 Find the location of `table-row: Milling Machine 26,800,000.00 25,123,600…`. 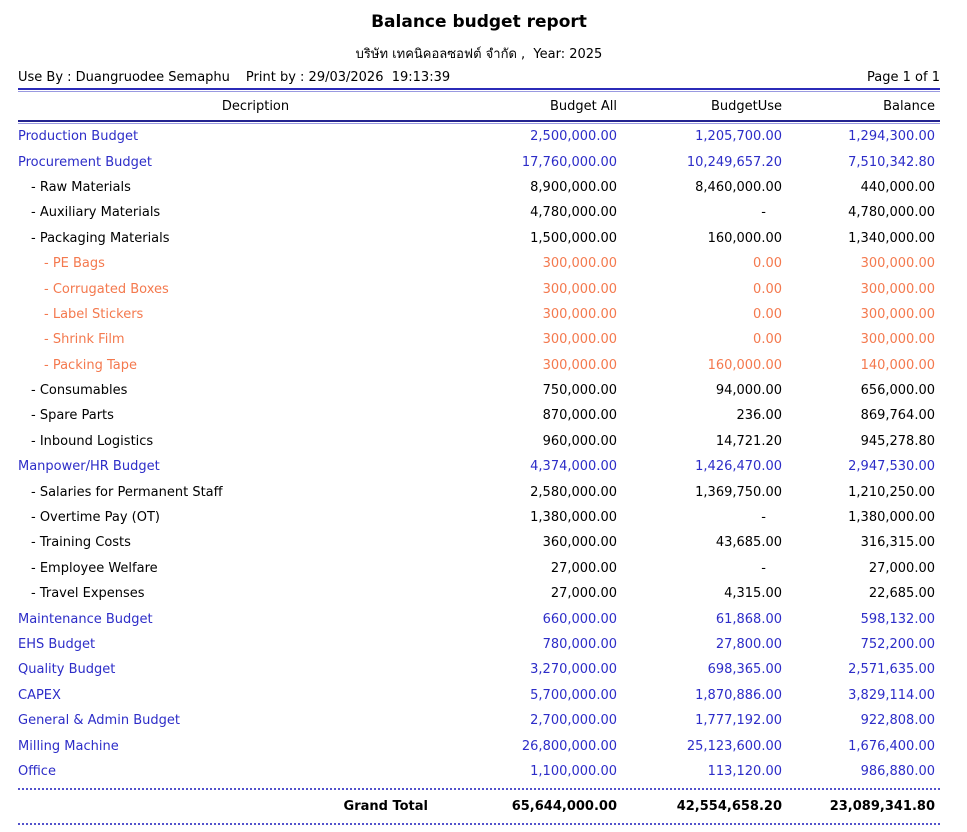

table-row: Milling Machine 26,800,000.00 25,123,600… is located at coordinates (479, 745).